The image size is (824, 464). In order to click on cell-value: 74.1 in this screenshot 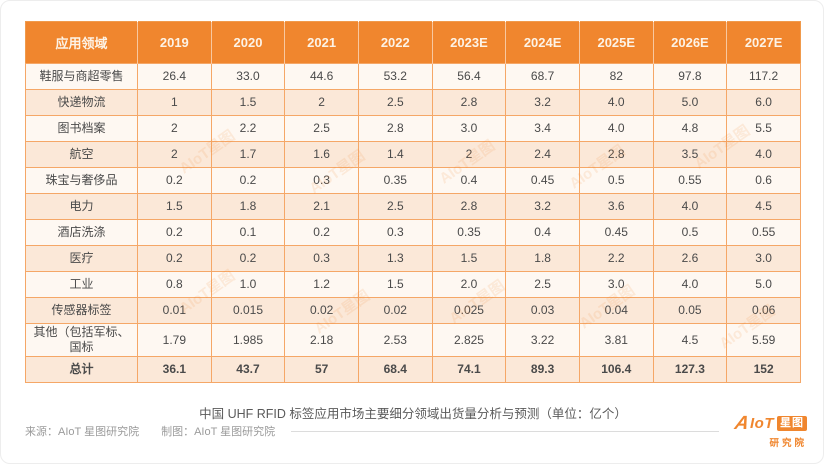, I will do `click(469, 369)`.